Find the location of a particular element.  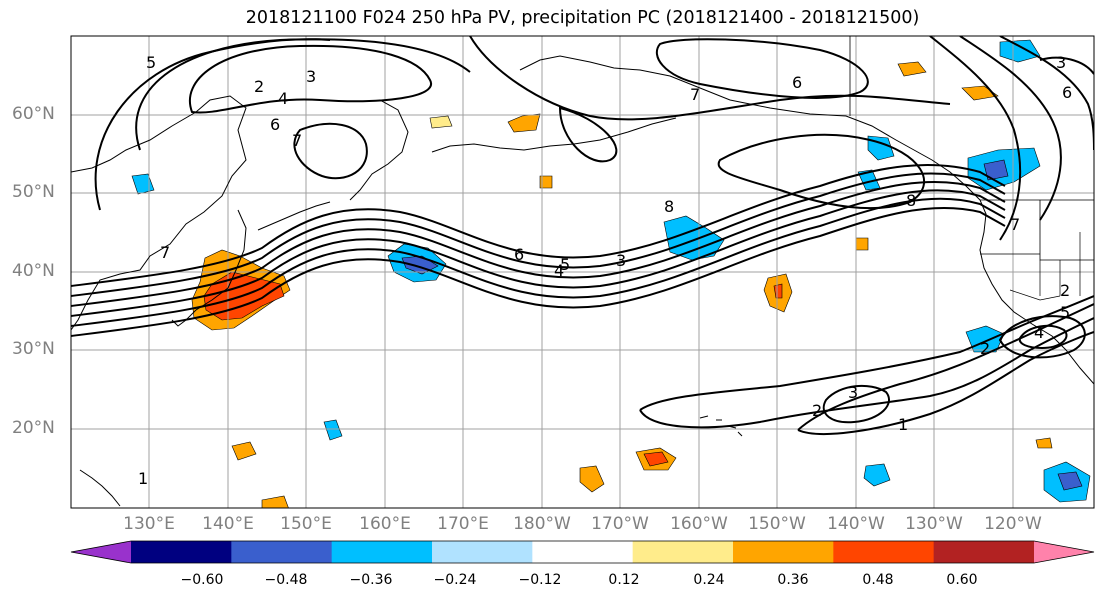

lon-label-140e: 140°E is located at coordinates (228, 524).